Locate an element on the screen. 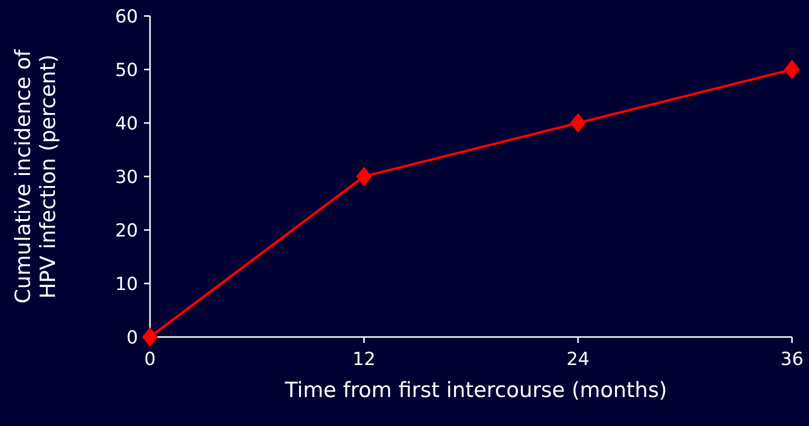 The width and height of the screenshot is (809, 426). y-tick-label: 50 is located at coordinates (126, 70).